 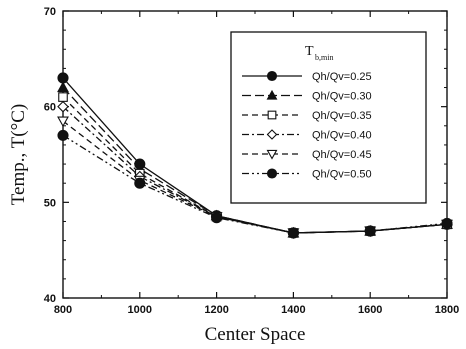 What do you see at coordinates (342, 77) in the screenshot?
I see `legend-label: Qh/Qv=0.25` at bounding box center [342, 77].